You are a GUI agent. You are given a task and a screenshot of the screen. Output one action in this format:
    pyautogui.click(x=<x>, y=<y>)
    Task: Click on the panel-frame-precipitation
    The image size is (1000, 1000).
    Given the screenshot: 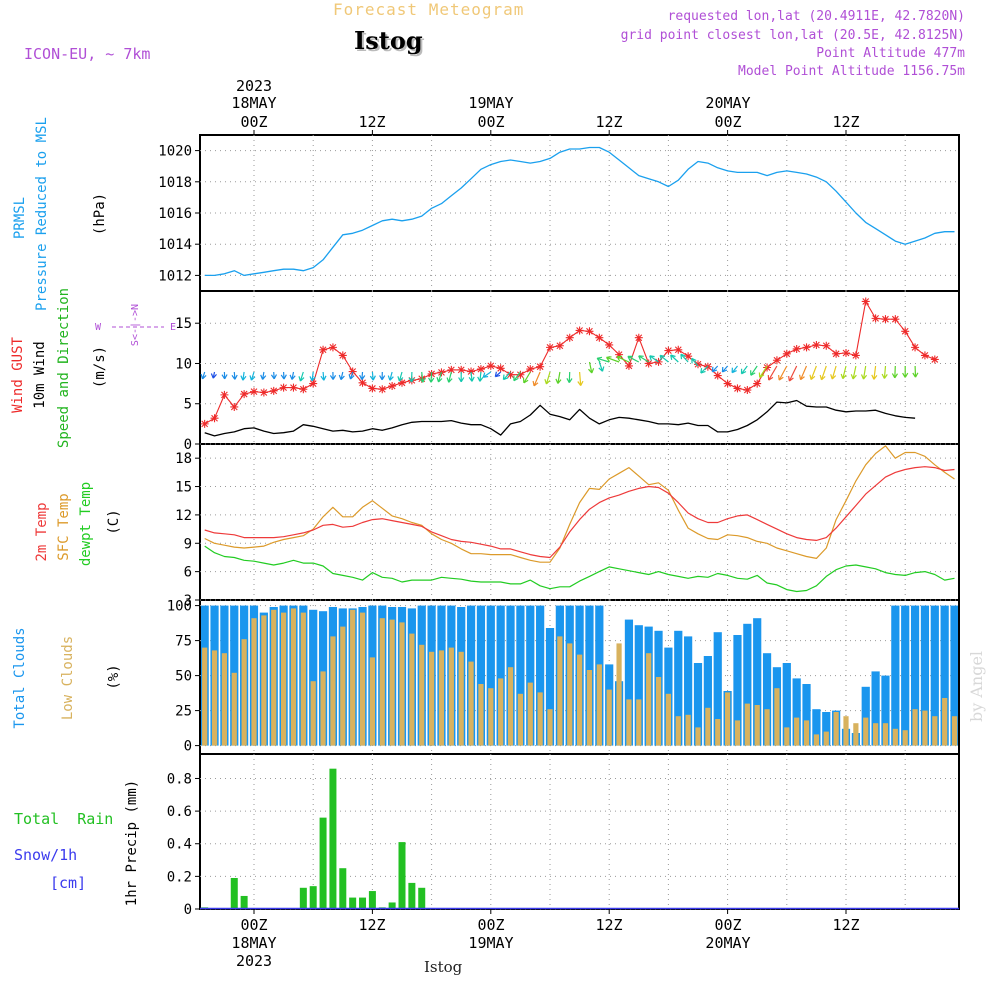 What is the action you would take?
    pyautogui.click(x=579, y=831)
    